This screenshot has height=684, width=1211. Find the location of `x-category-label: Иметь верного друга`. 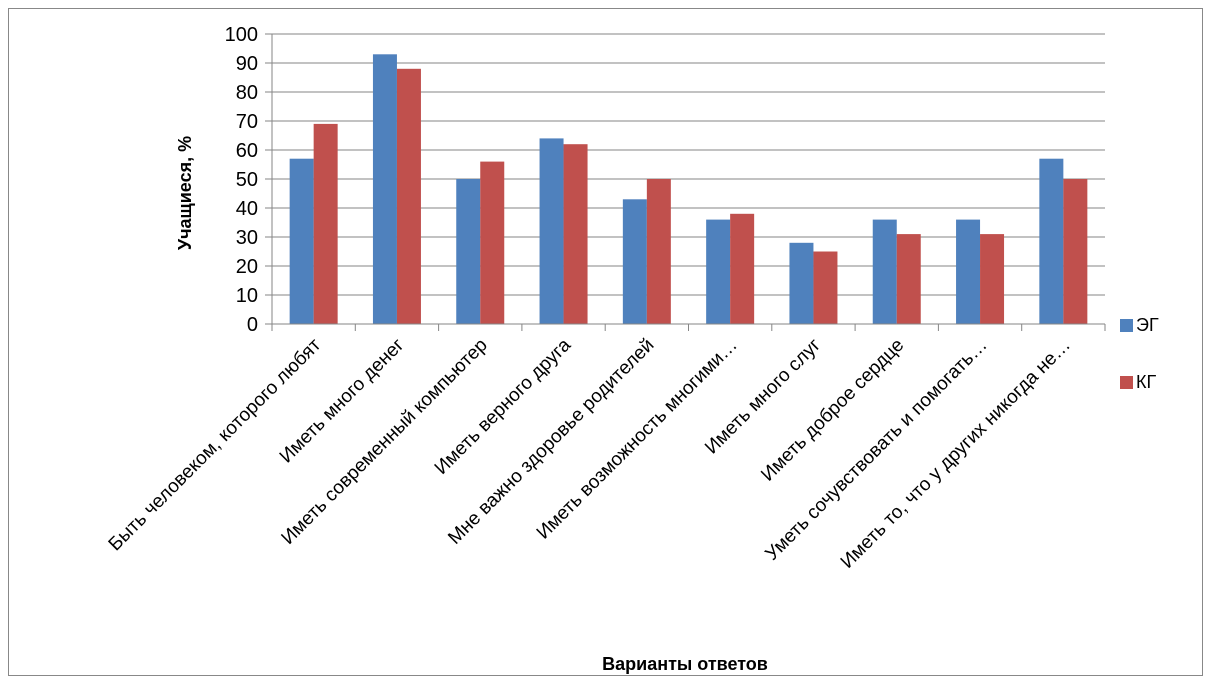

x-category-label: Иметь верного друга is located at coordinates (503, 406).